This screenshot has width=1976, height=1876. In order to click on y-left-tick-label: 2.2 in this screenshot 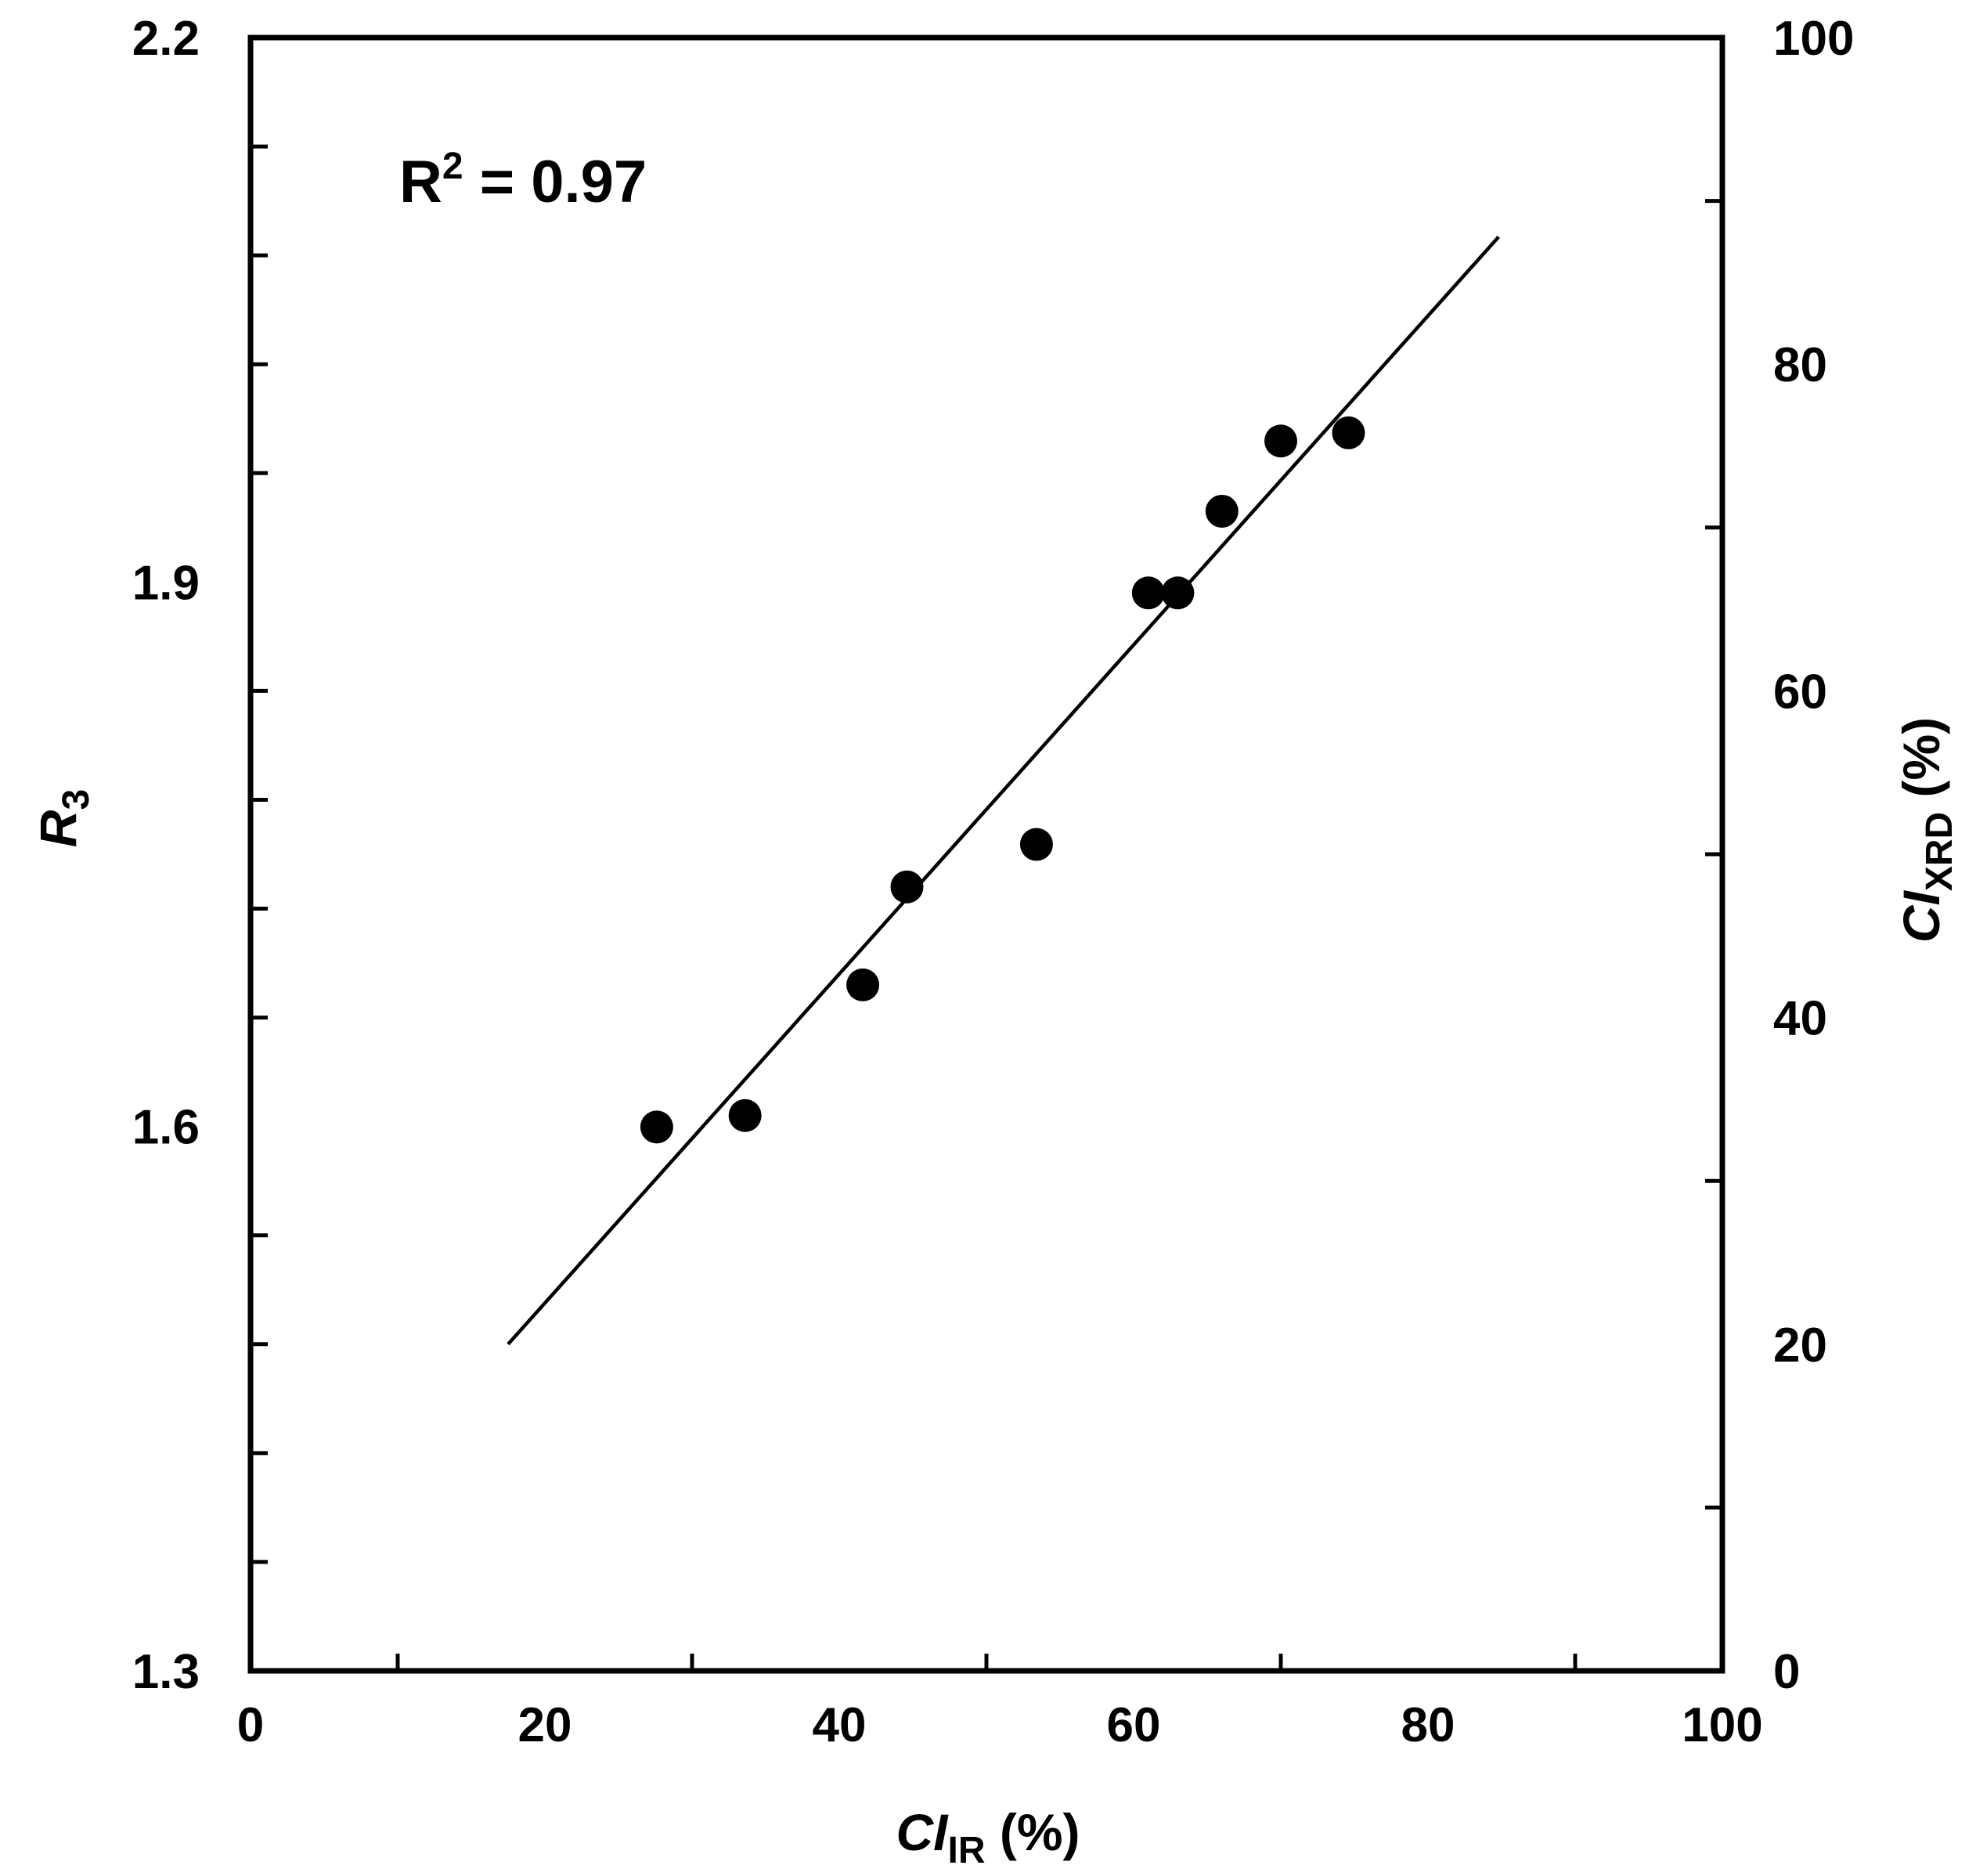, I will do `click(166, 39)`.